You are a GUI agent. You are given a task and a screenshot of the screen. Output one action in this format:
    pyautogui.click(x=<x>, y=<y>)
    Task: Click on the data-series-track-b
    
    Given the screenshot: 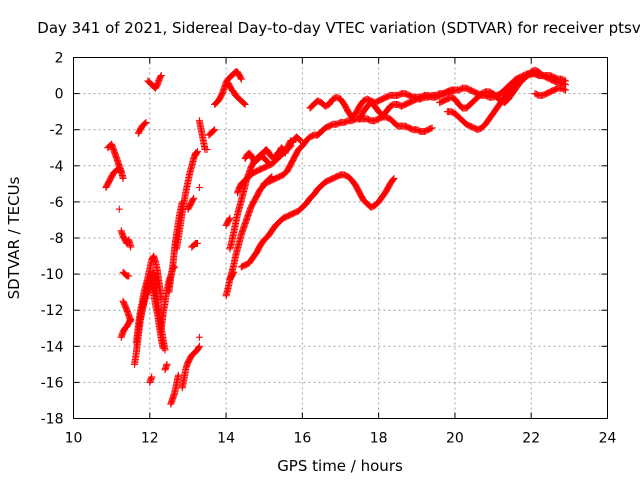 What is the action you would take?
    pyautogui.click(x=114, y=178)
    